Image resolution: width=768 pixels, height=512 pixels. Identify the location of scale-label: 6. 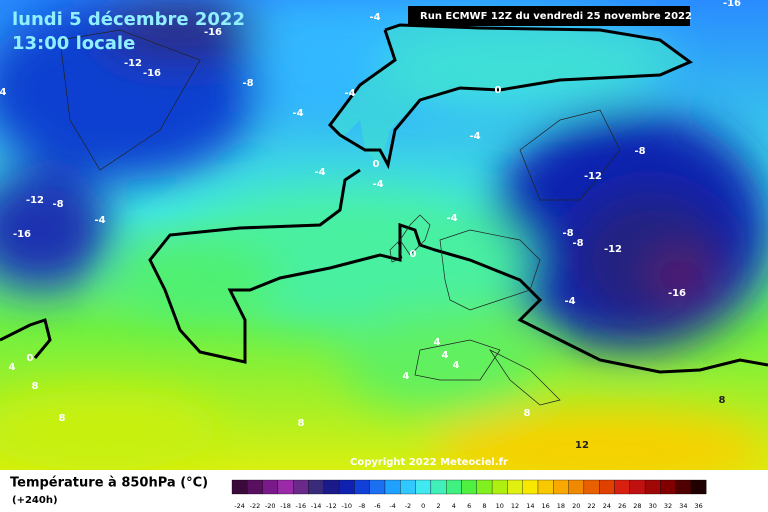
(469, 506).